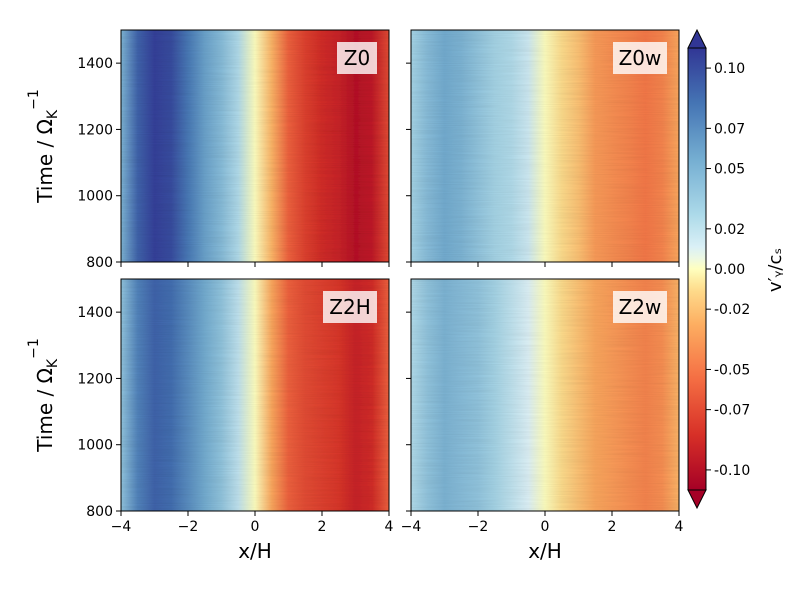  I want to click on y-axis-label-bottom: Time / ΩK−1, so click(43, 395).